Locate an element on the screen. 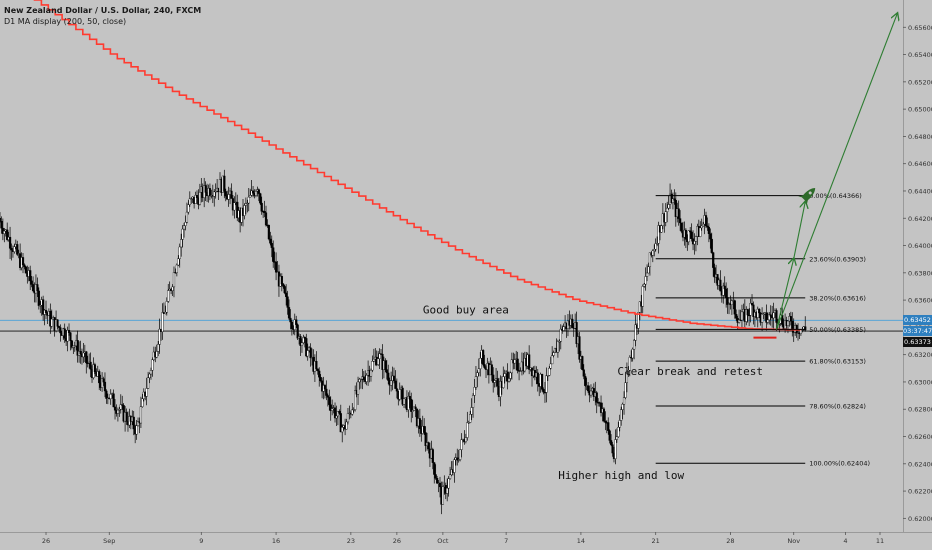 Image resolution: width=932 pixels, height=550 pixels. y-tick-label: 0.62000 is located at coordinates (920, 519).